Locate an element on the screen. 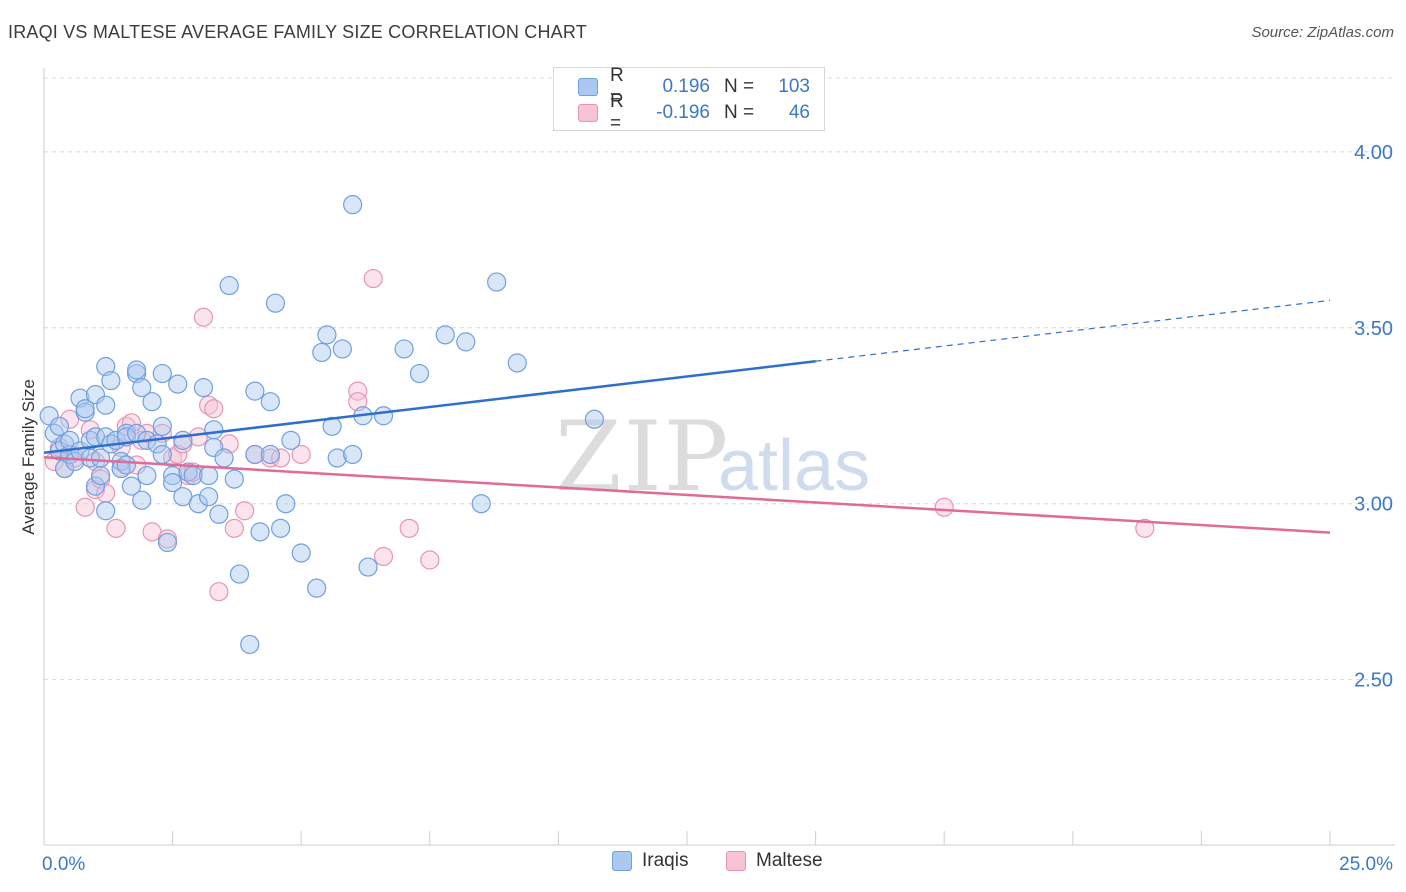  legend-label-maltese: Maltese is located at coordinates (789, 860).